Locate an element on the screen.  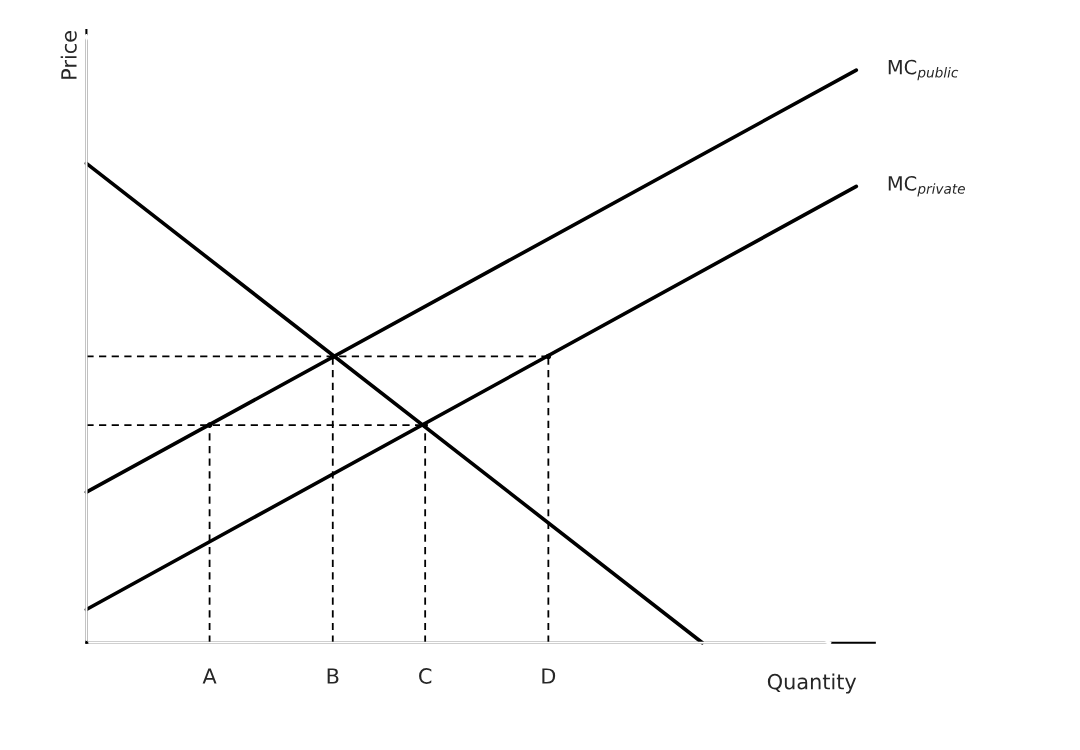
series-label: MC$_{private}$ is located at coordinates (926, 186).